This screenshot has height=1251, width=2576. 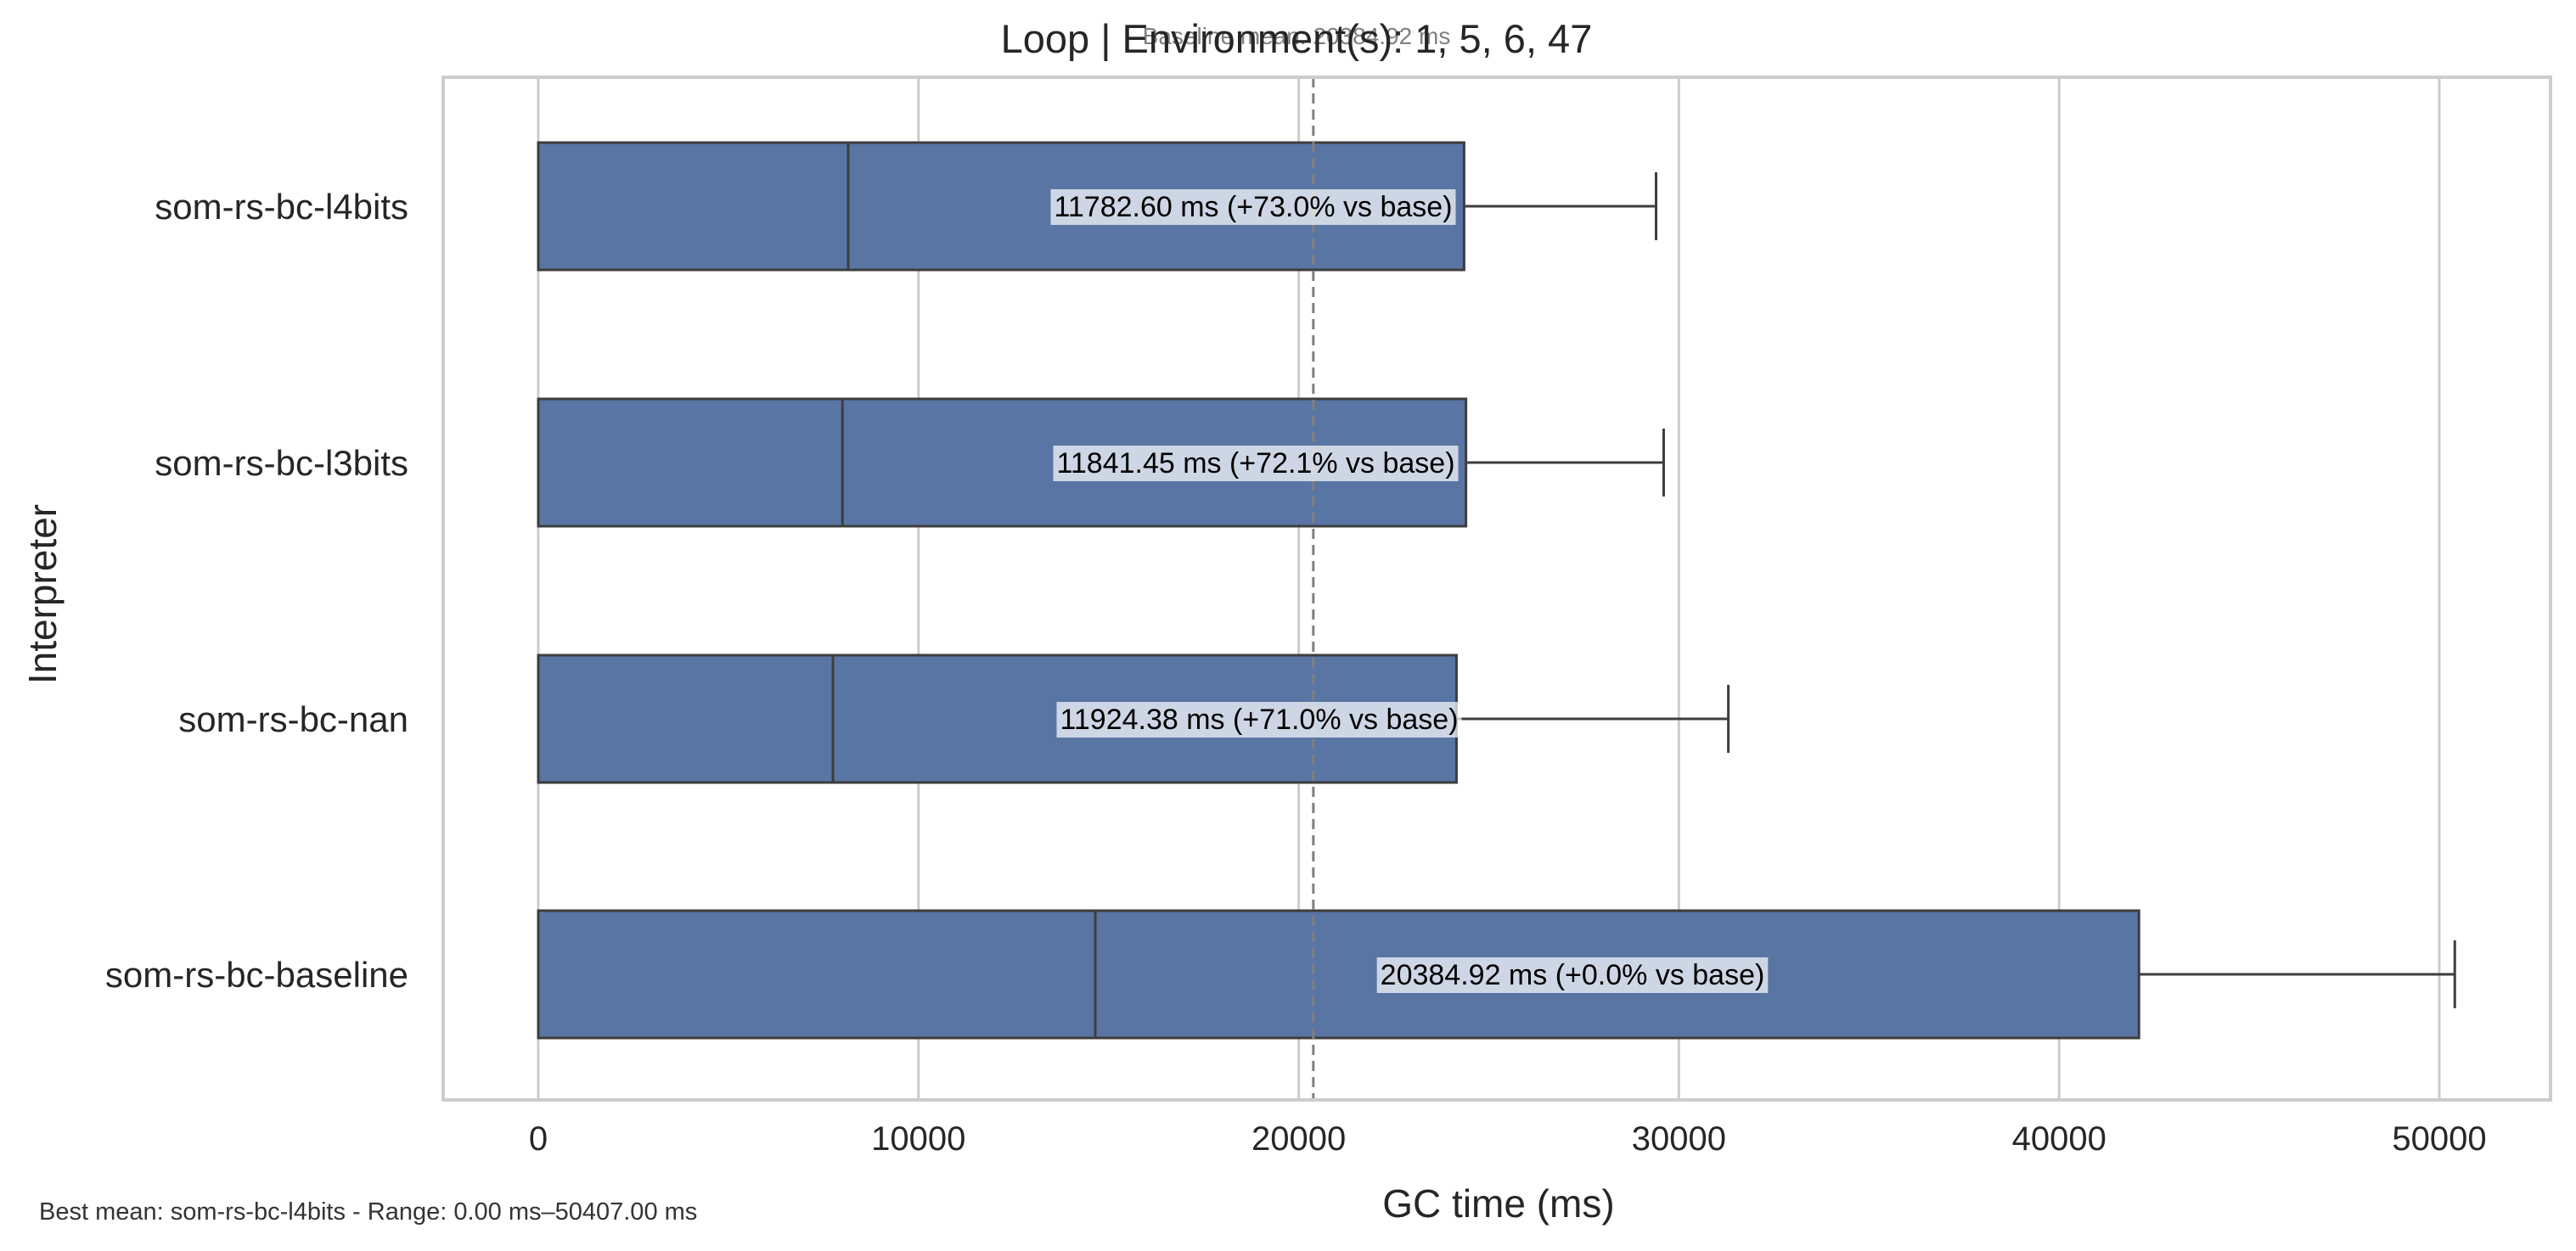 What do you see at coordinates (1498, 1203) in the screenshot?
I see `x-axis-label: GC time (ms)` at bounding box center [1498, 1203].